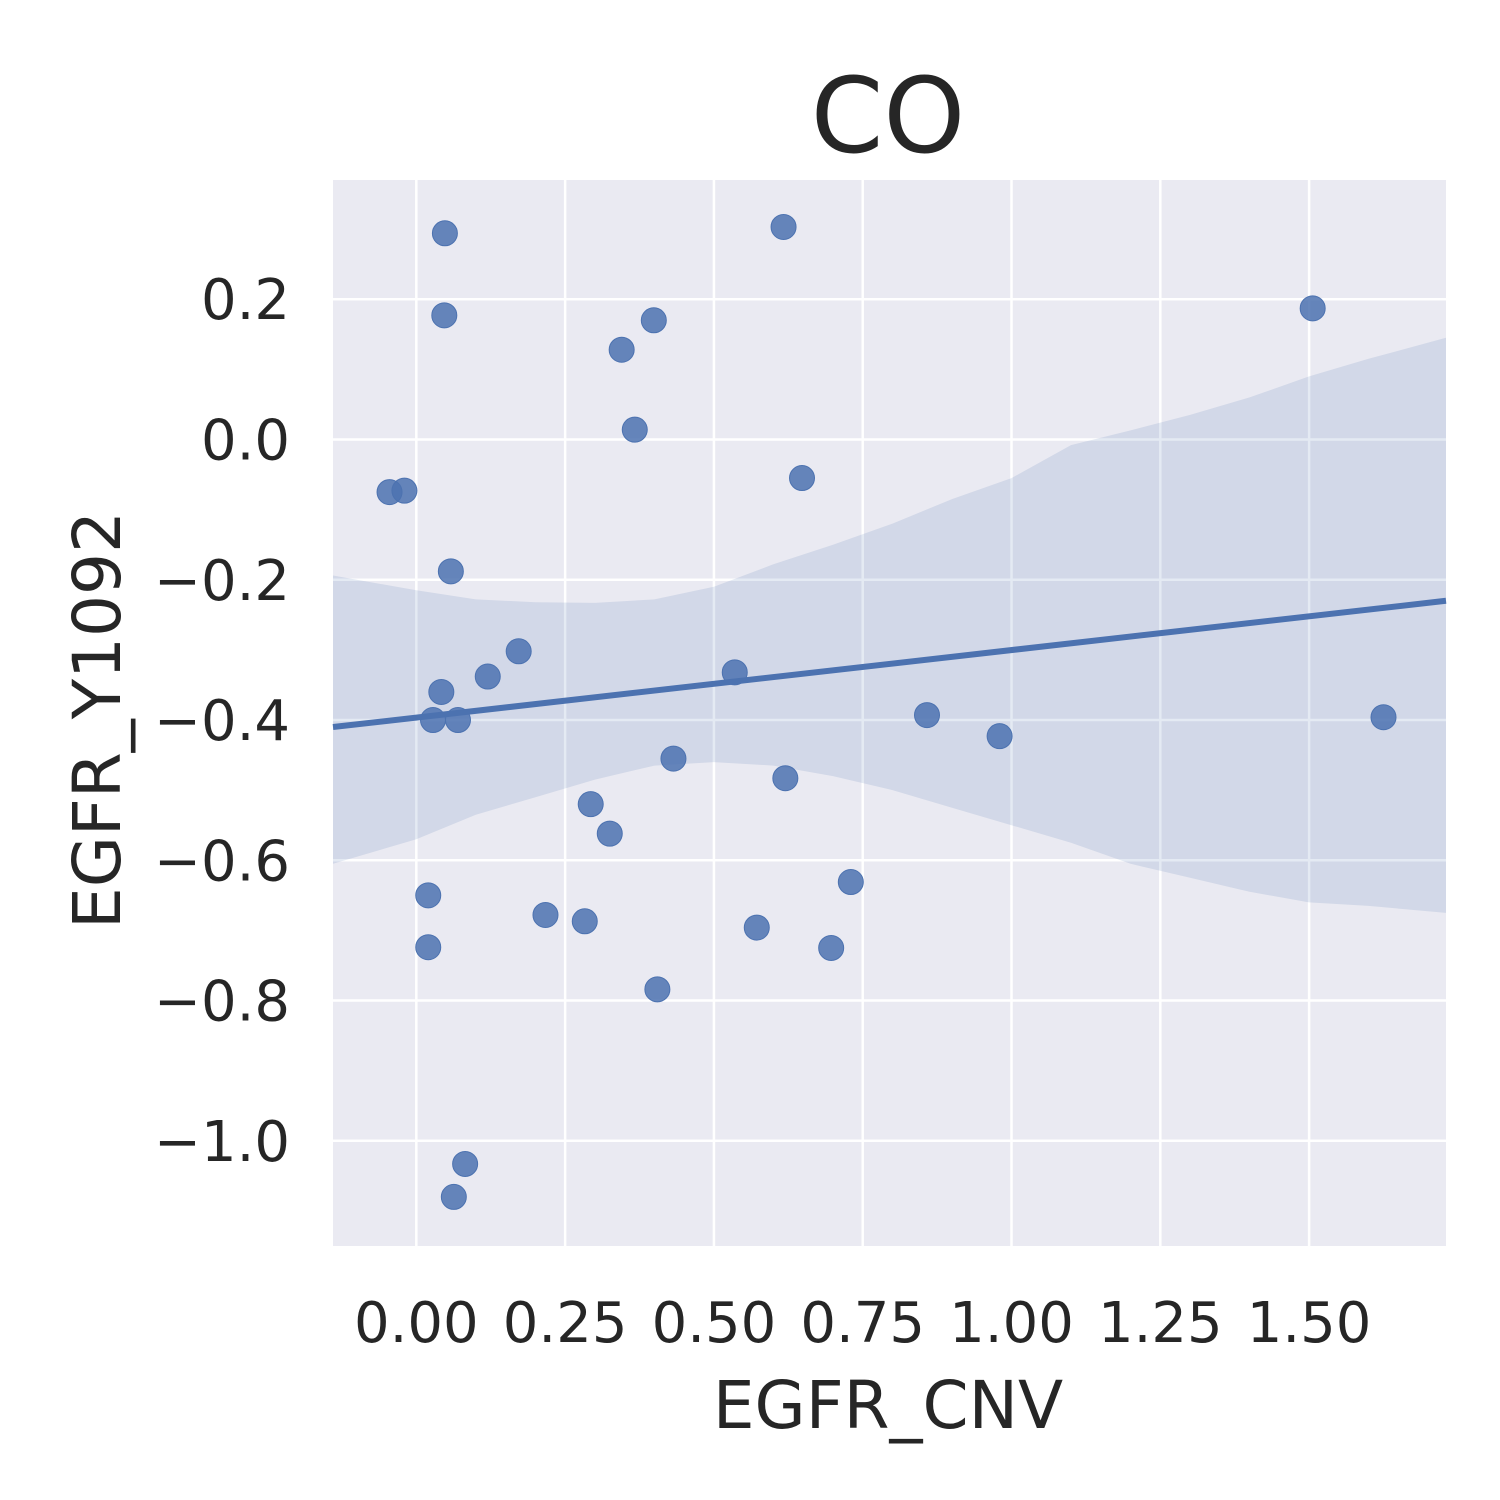 Image resolution: width=1500 pixels, height=1500 pixels. Describe the element at coordinates (1011, 1323) in the screenshot. I see `x-tick-label: 1.00` at that location.